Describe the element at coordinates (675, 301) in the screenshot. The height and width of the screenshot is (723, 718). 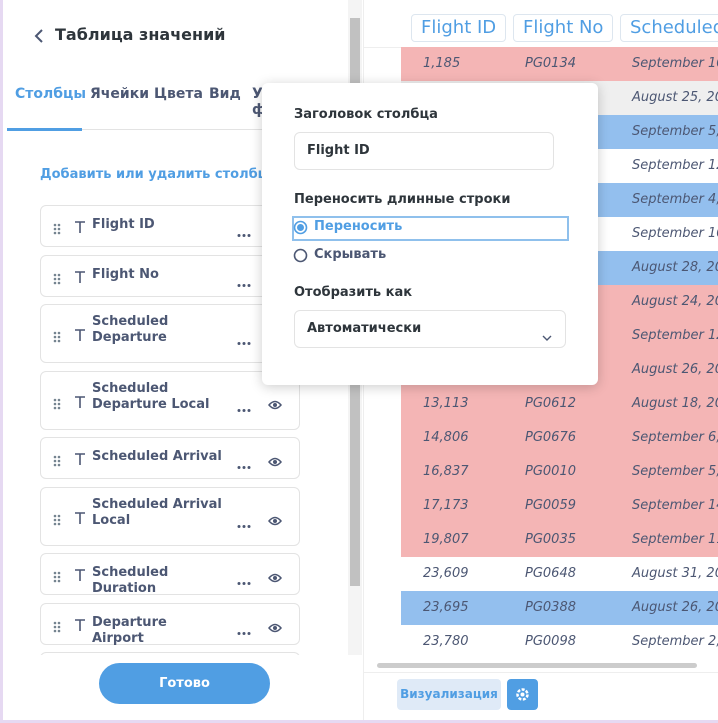
I see `cell: August 24, 201` at that location.